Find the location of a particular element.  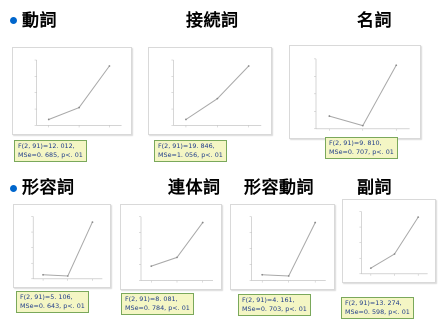

heading-rentaishi: 連体詞 is located at coordinates (194, 188).